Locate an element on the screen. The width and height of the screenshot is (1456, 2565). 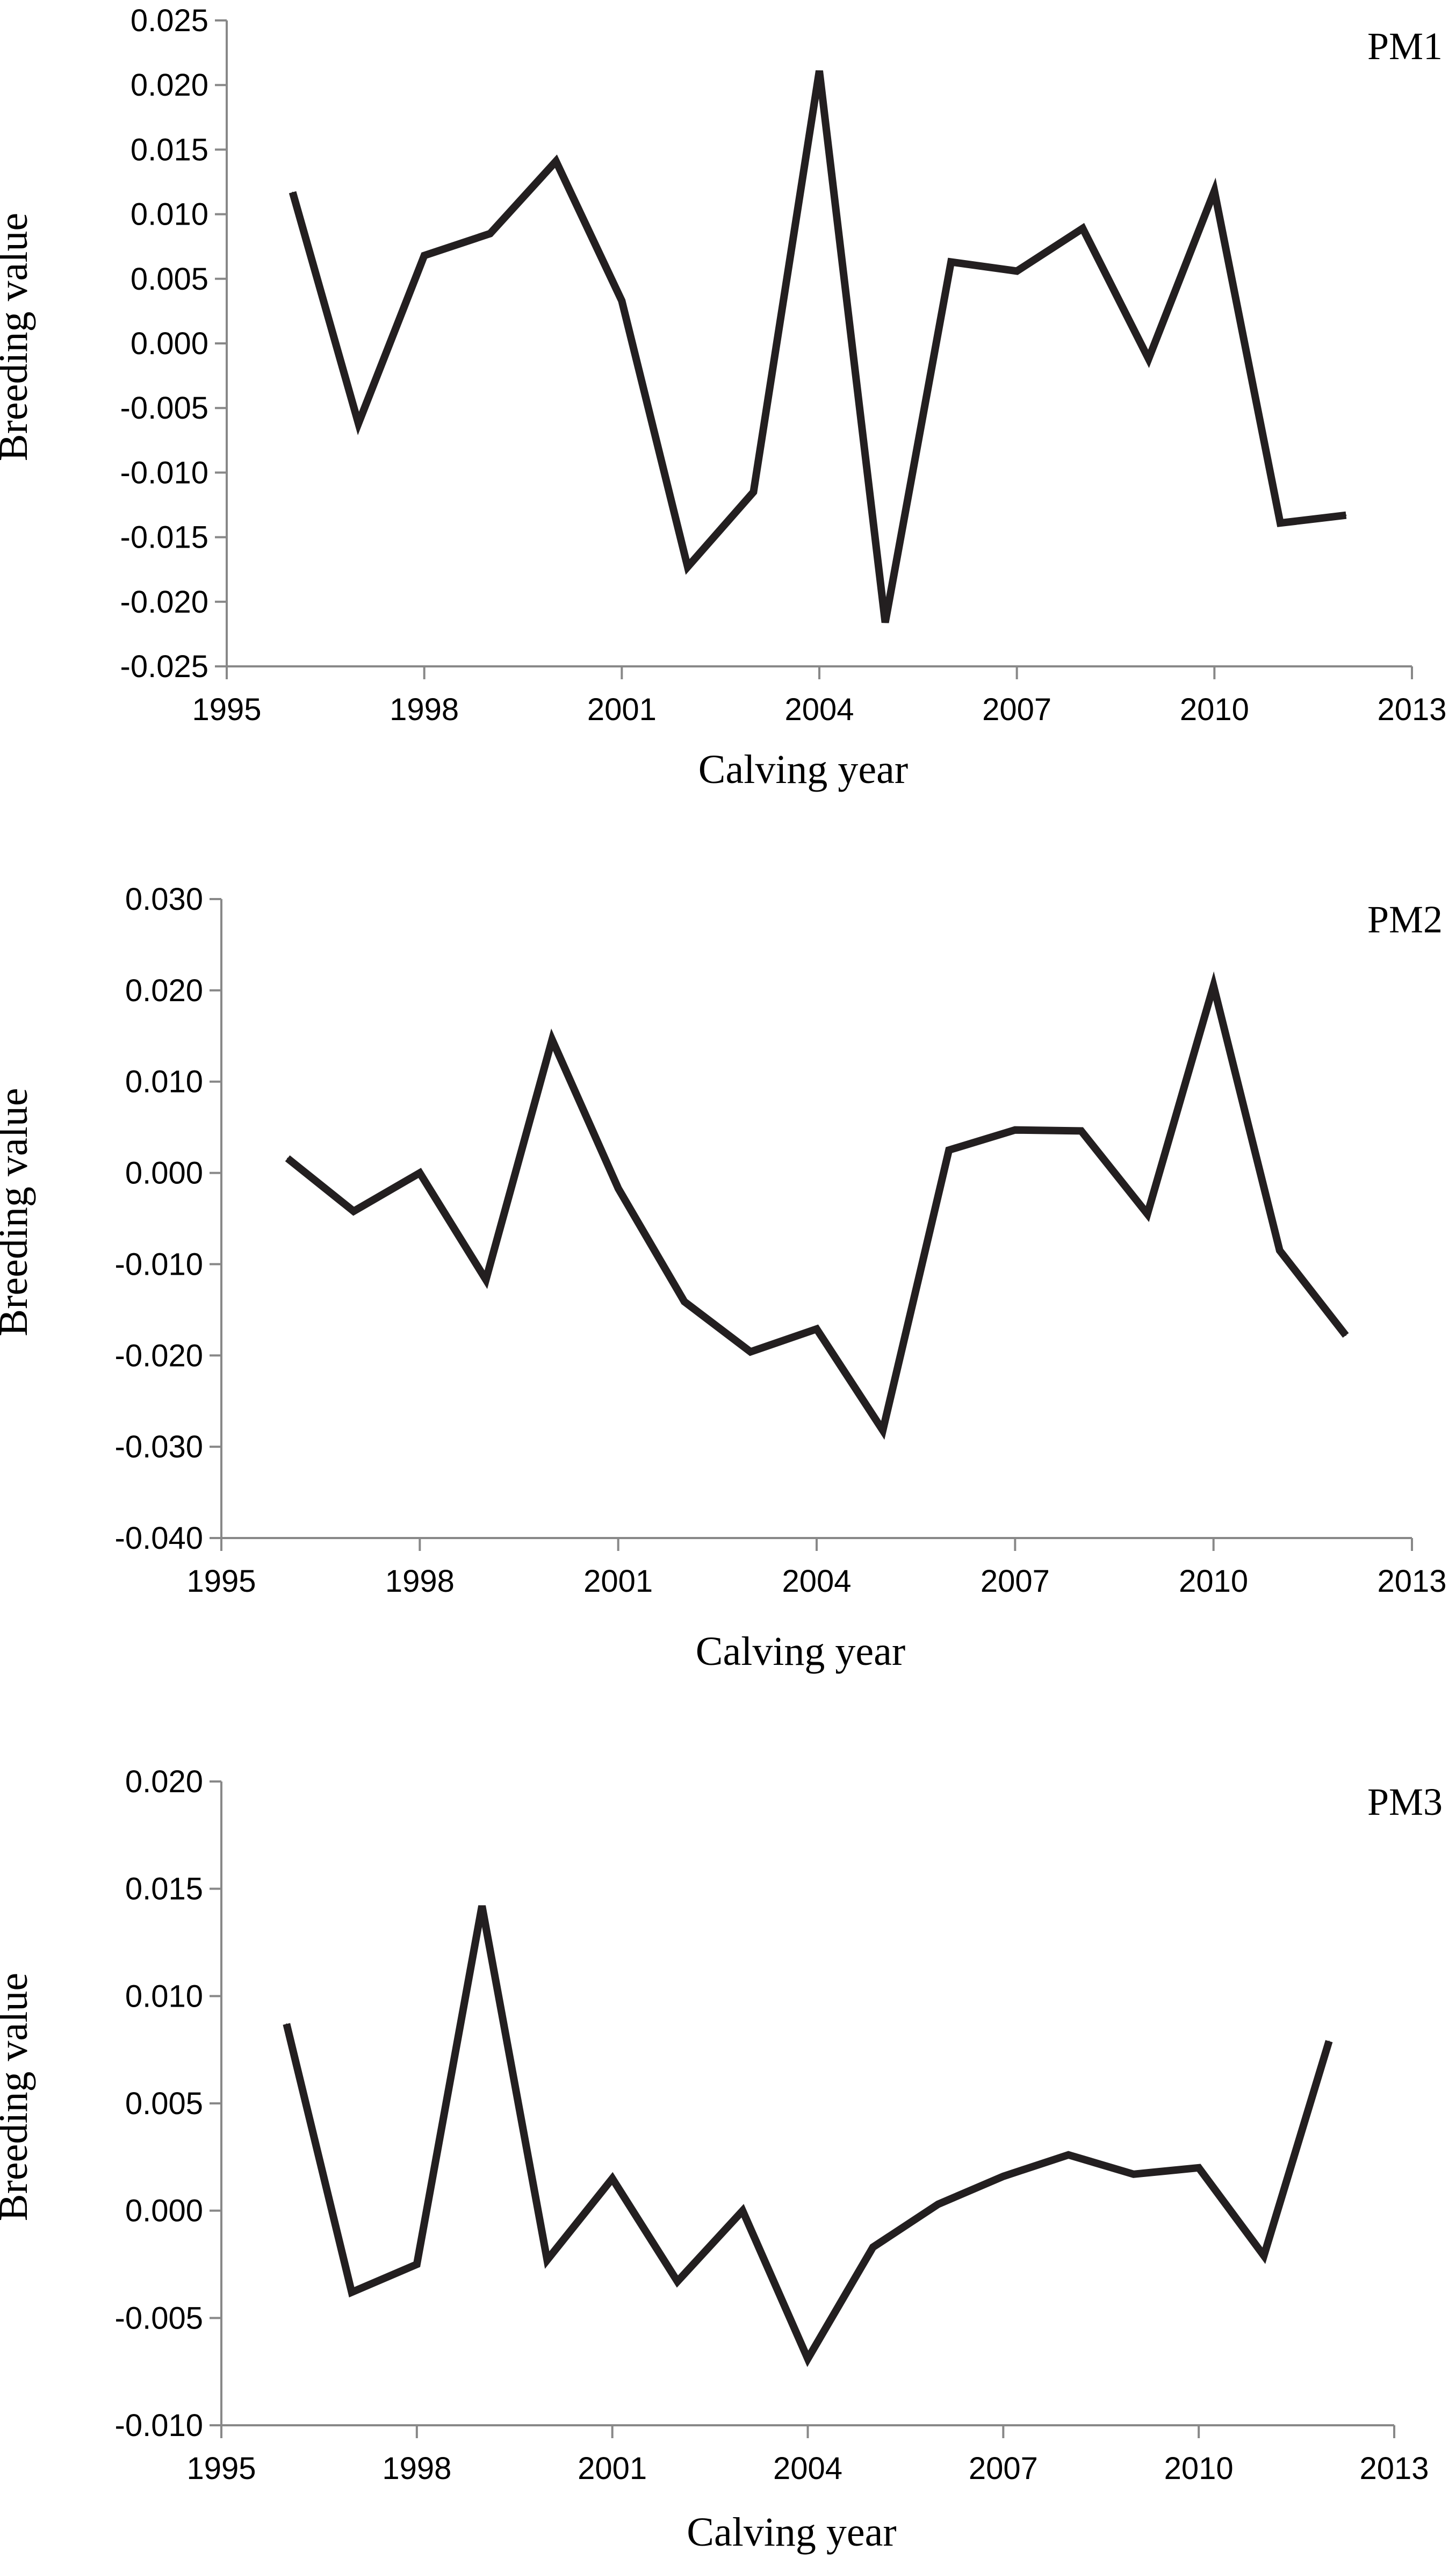
panel-label: PM3 is located at coordinates (1405, 1801).